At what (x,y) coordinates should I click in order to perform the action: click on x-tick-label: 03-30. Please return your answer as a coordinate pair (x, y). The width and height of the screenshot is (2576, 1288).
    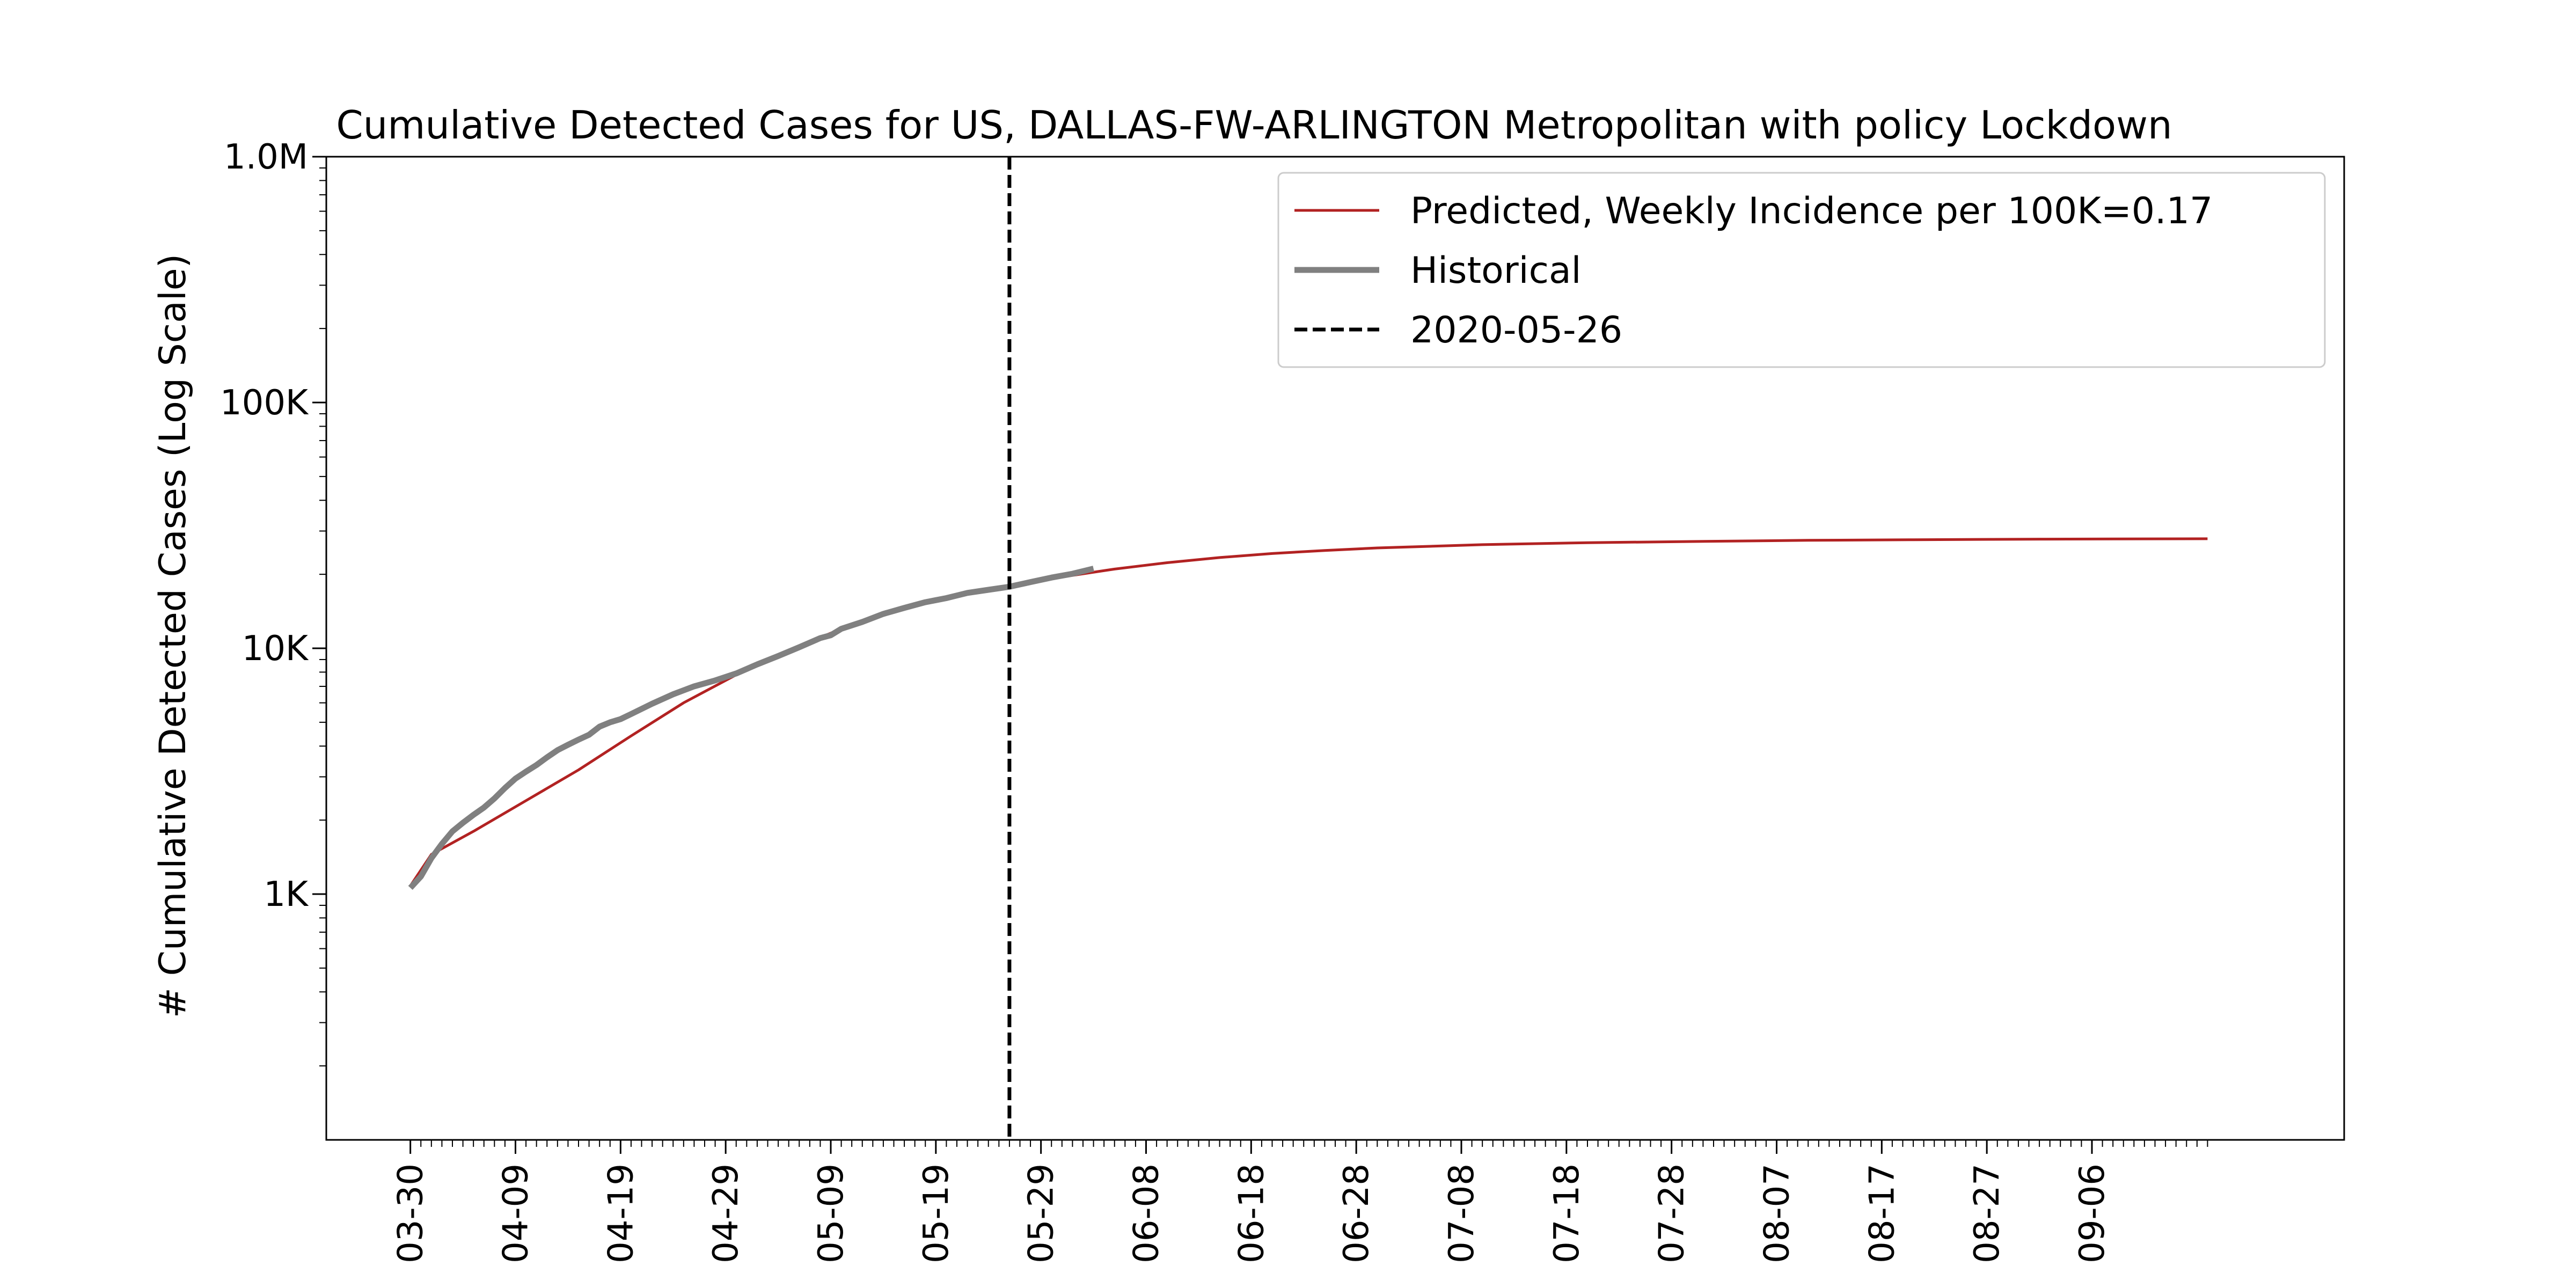
    Looking at the image, I should click on (411, 1213).